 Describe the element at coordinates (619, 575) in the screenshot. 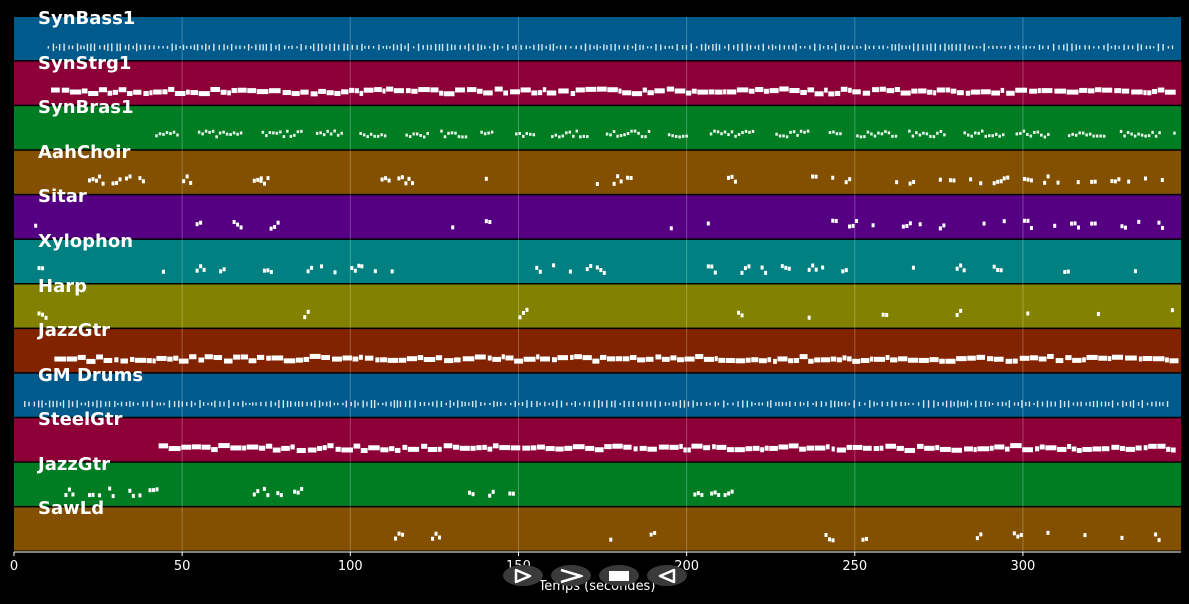

I see `stop-button` at that location.